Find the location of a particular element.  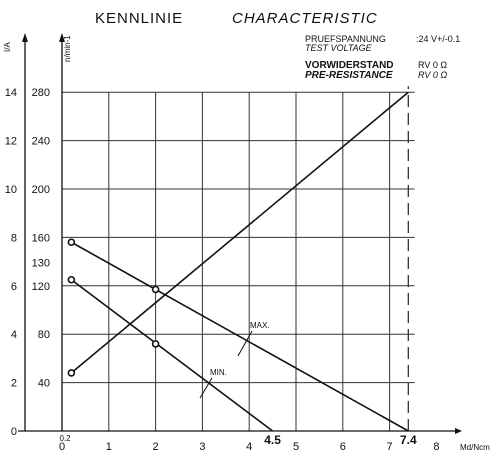

test-voltage-label-en: TEST VOLTAGE is located at coordinates (339, 48).